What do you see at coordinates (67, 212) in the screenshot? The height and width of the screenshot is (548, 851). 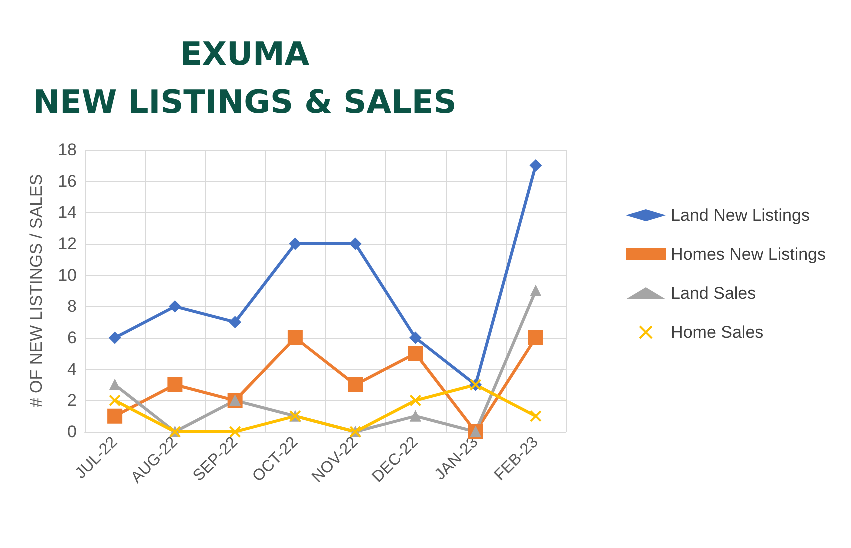 I see `y-tick-label: 14` at bounding box center [67, 212].